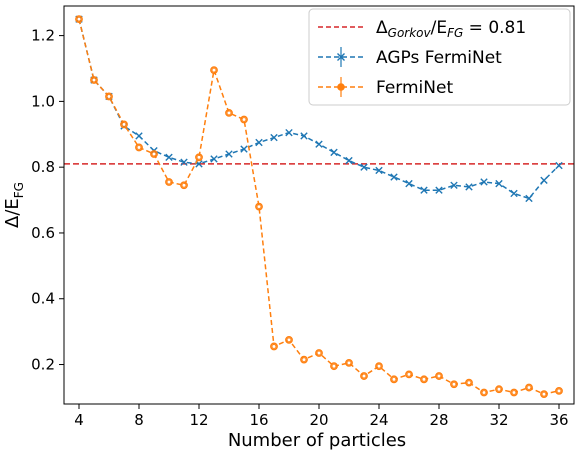 The width and height of the screenshot is (578, 456). What do you see at coordinates (258, 420) in the screenshot?
I see `x-tick-label: 16` at bounding box center [258, 420].